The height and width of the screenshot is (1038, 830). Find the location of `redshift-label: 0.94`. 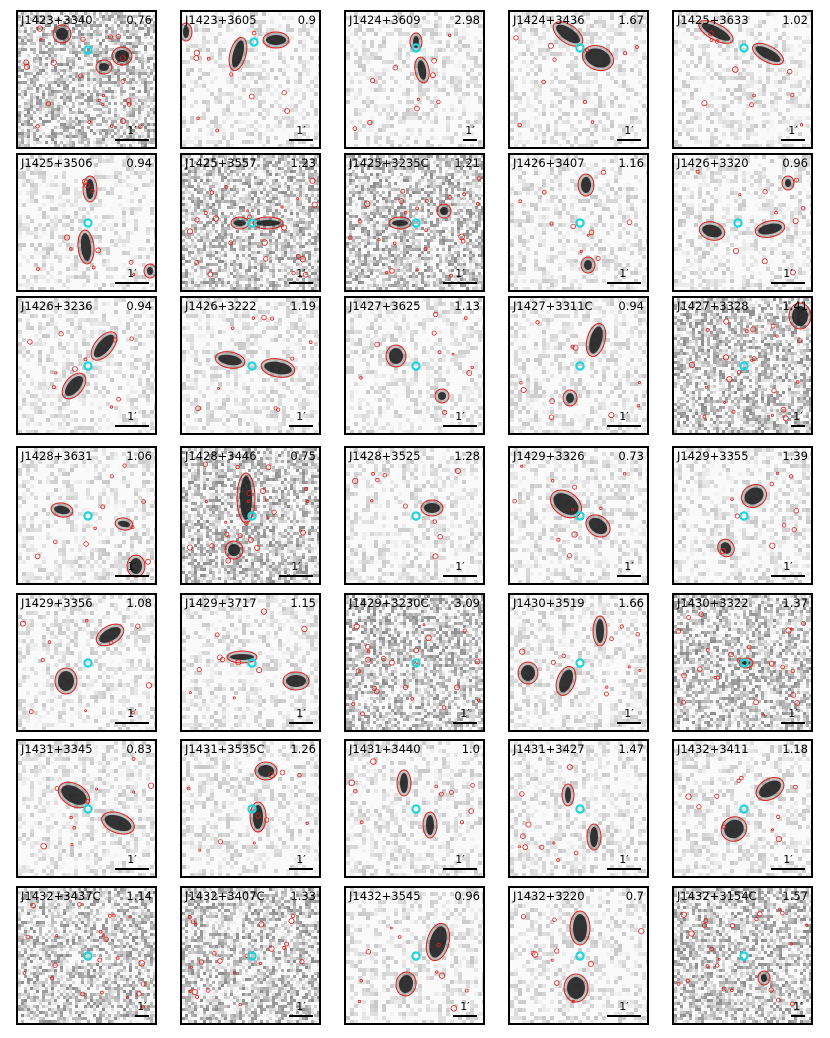

redshift-label: 0.94 is located at coordinates (631, 306).